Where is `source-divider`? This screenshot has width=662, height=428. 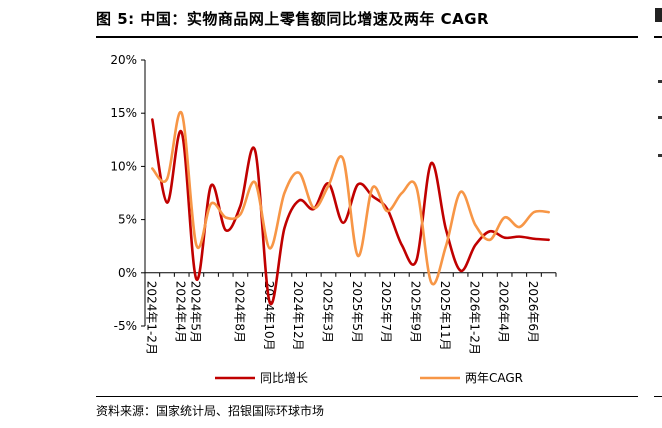 source-divider is located at coordinates (367, 396).